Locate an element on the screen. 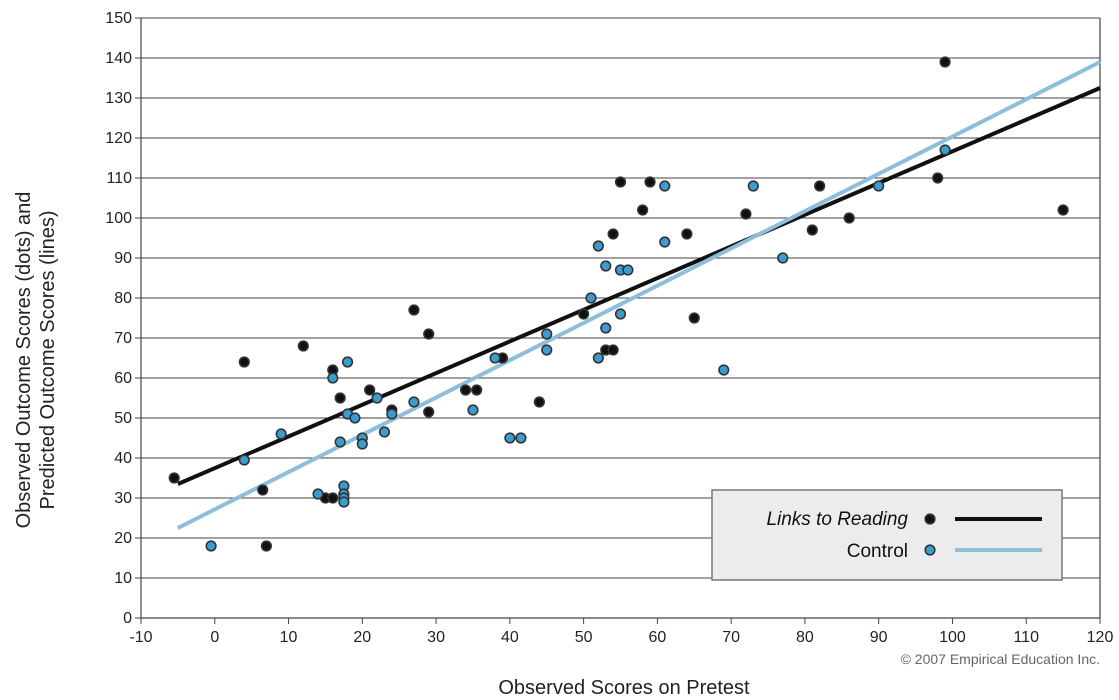  x-tick-label: 120 is located at coordinates (1100, 637).